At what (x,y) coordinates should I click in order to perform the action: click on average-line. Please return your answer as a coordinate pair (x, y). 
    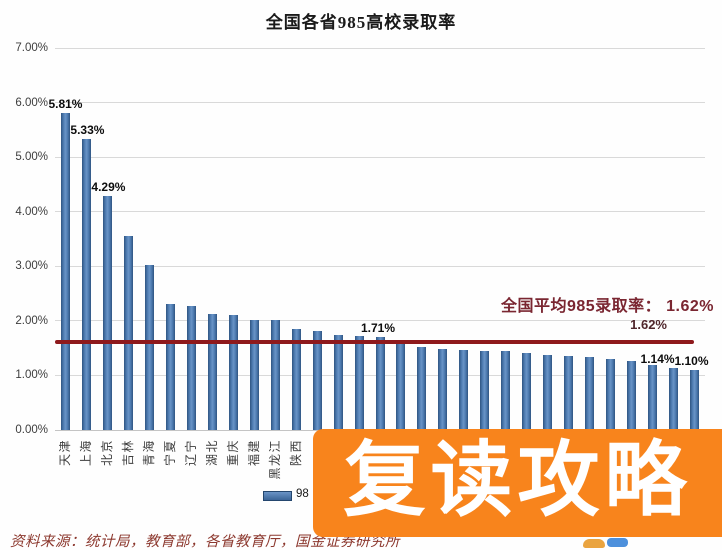
    Looking at the image, I should click on (374, 341).